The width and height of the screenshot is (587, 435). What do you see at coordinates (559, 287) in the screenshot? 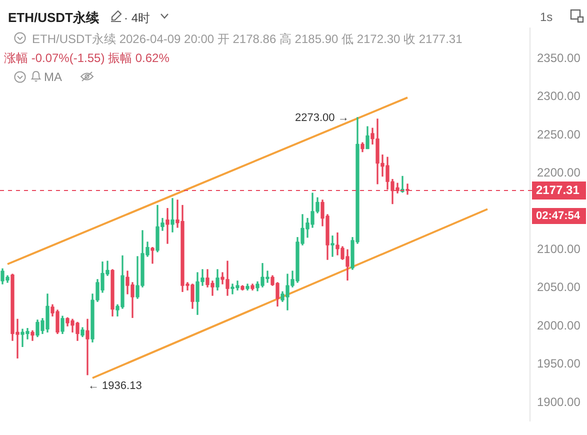
I see `y-tick-label: 2050.00` at bounding box center [559, 287].